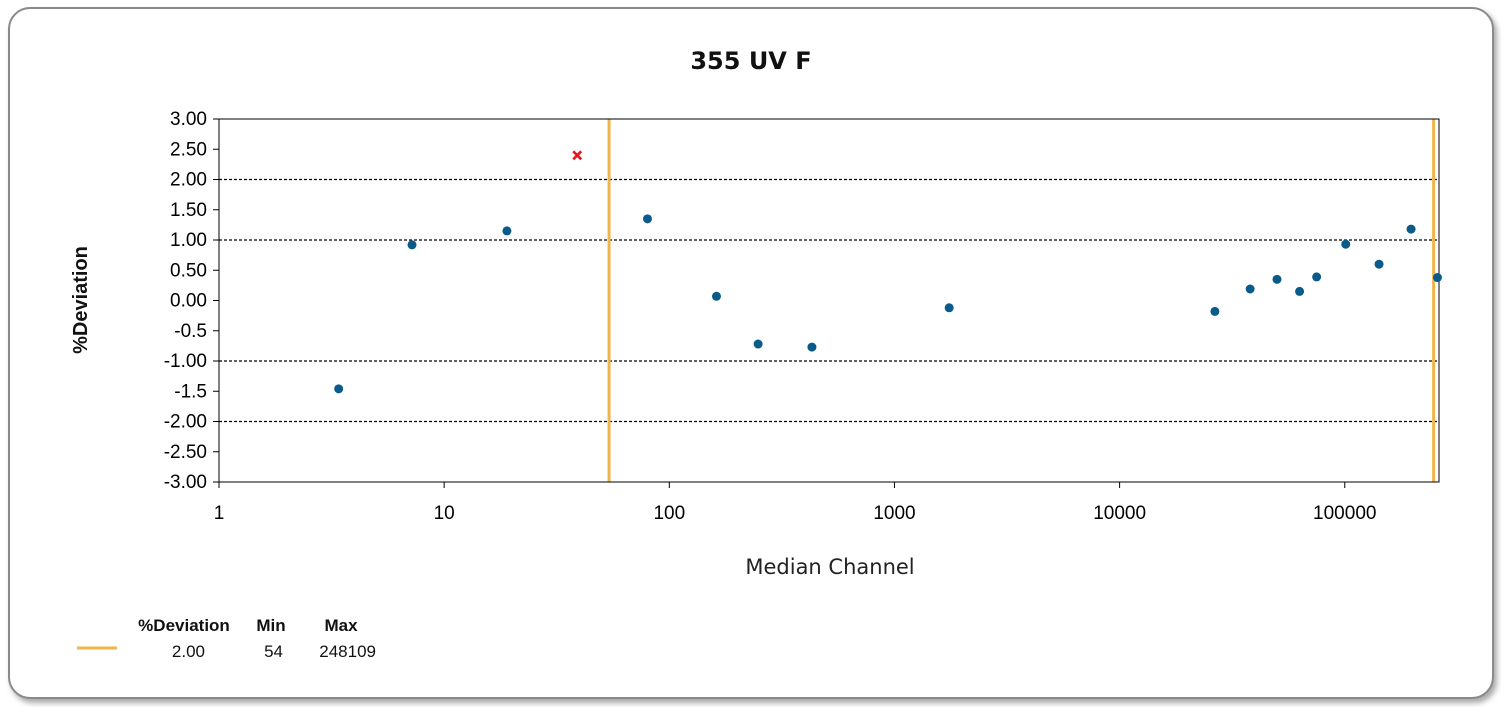 The height and width of the screenshot is (707, 1507). I want to click on y-tick-label: 0.50, so click(188, 270).